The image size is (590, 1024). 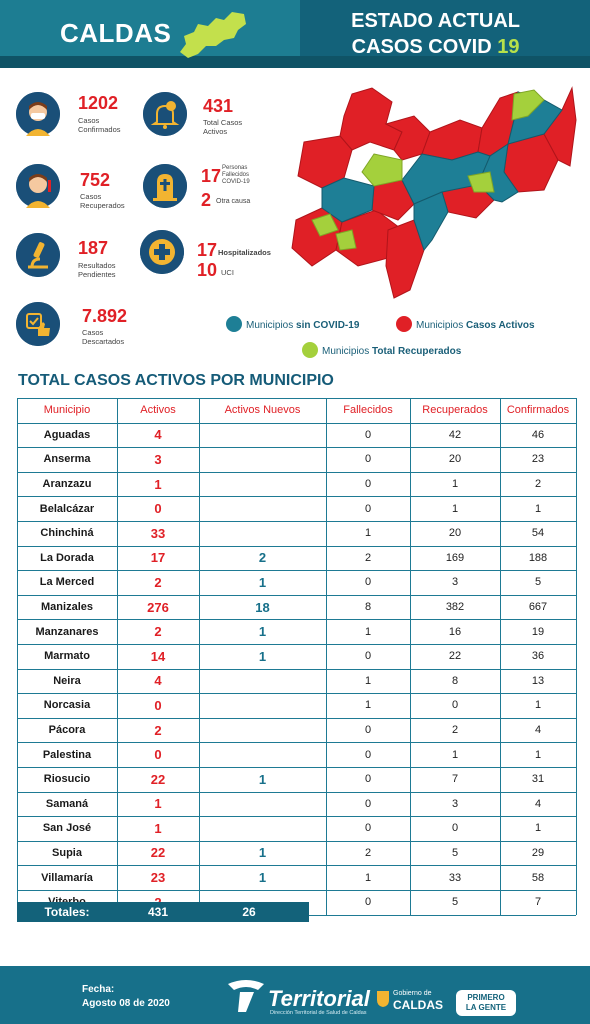 I want to click on legend-recovered: Municipios Total Recuperados, so click(x=392, y=351).